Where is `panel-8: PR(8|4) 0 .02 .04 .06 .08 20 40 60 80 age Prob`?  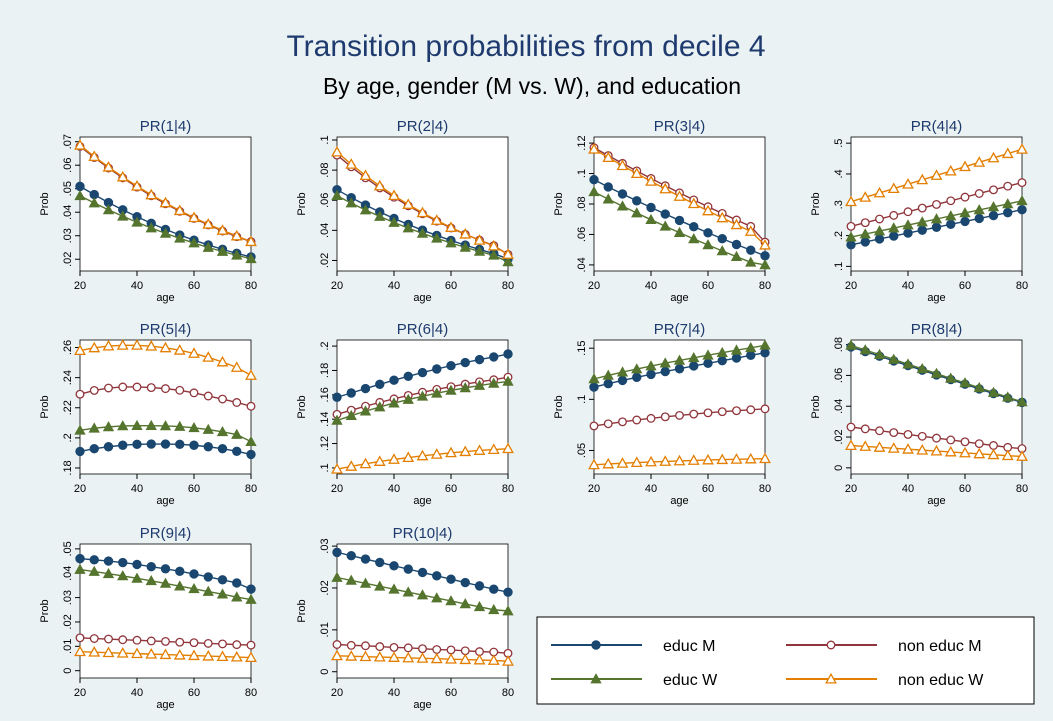
panel-8: PR(8|4) 0 .02 .04 .06 .08 20 40 60 80 age Prob is located at coordinates (919, 414).